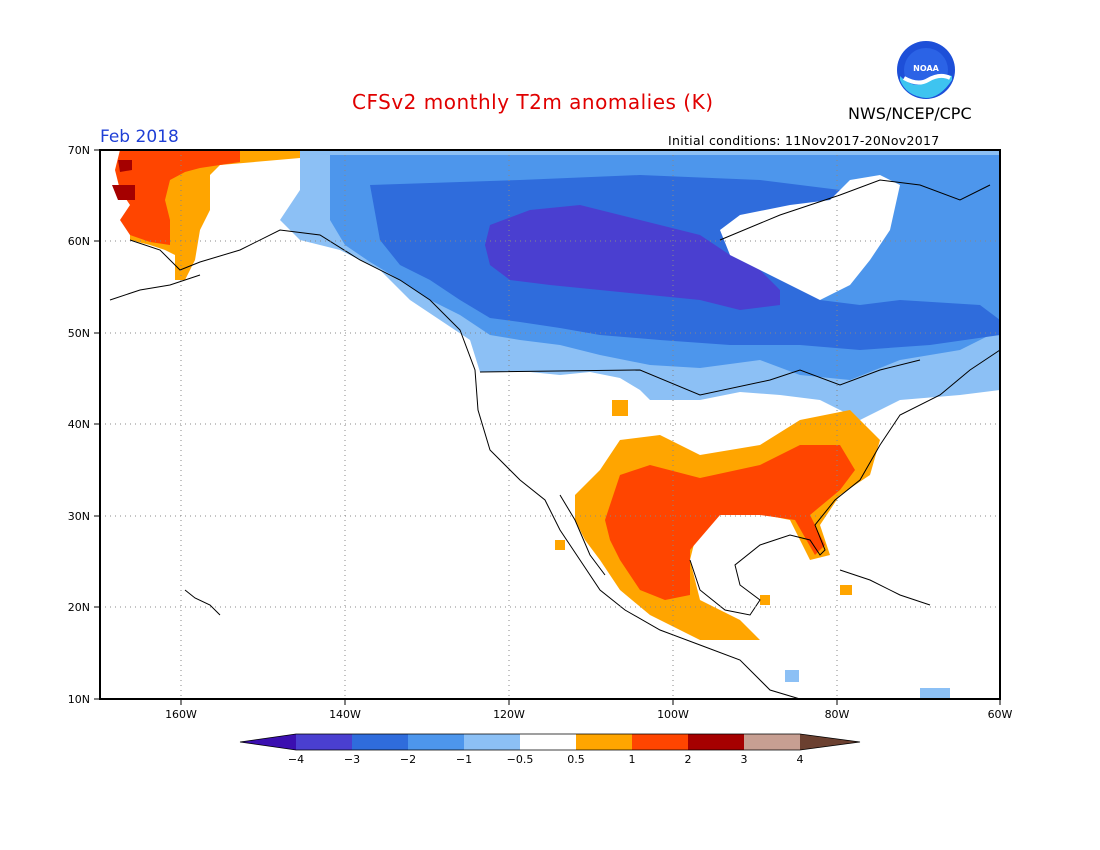 The image size is (1100, 850). I want to click on lon-label: 120W, so click(509, 714).